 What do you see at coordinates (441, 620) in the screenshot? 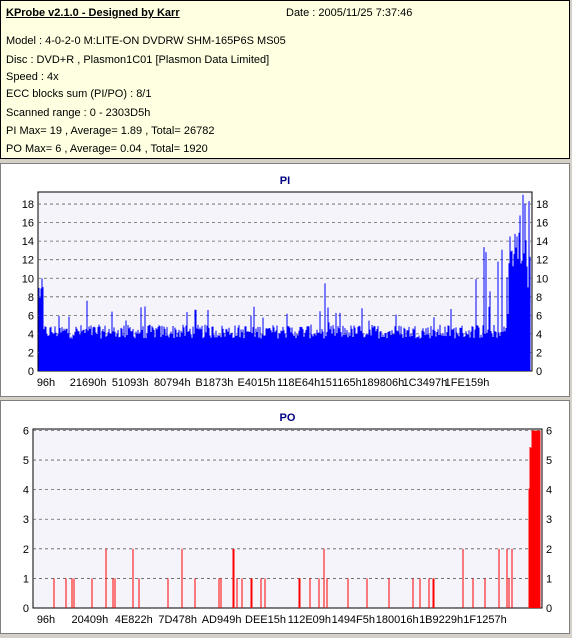
I see `x-tick-label: 1B9229h` at bounding box center [441, 620].